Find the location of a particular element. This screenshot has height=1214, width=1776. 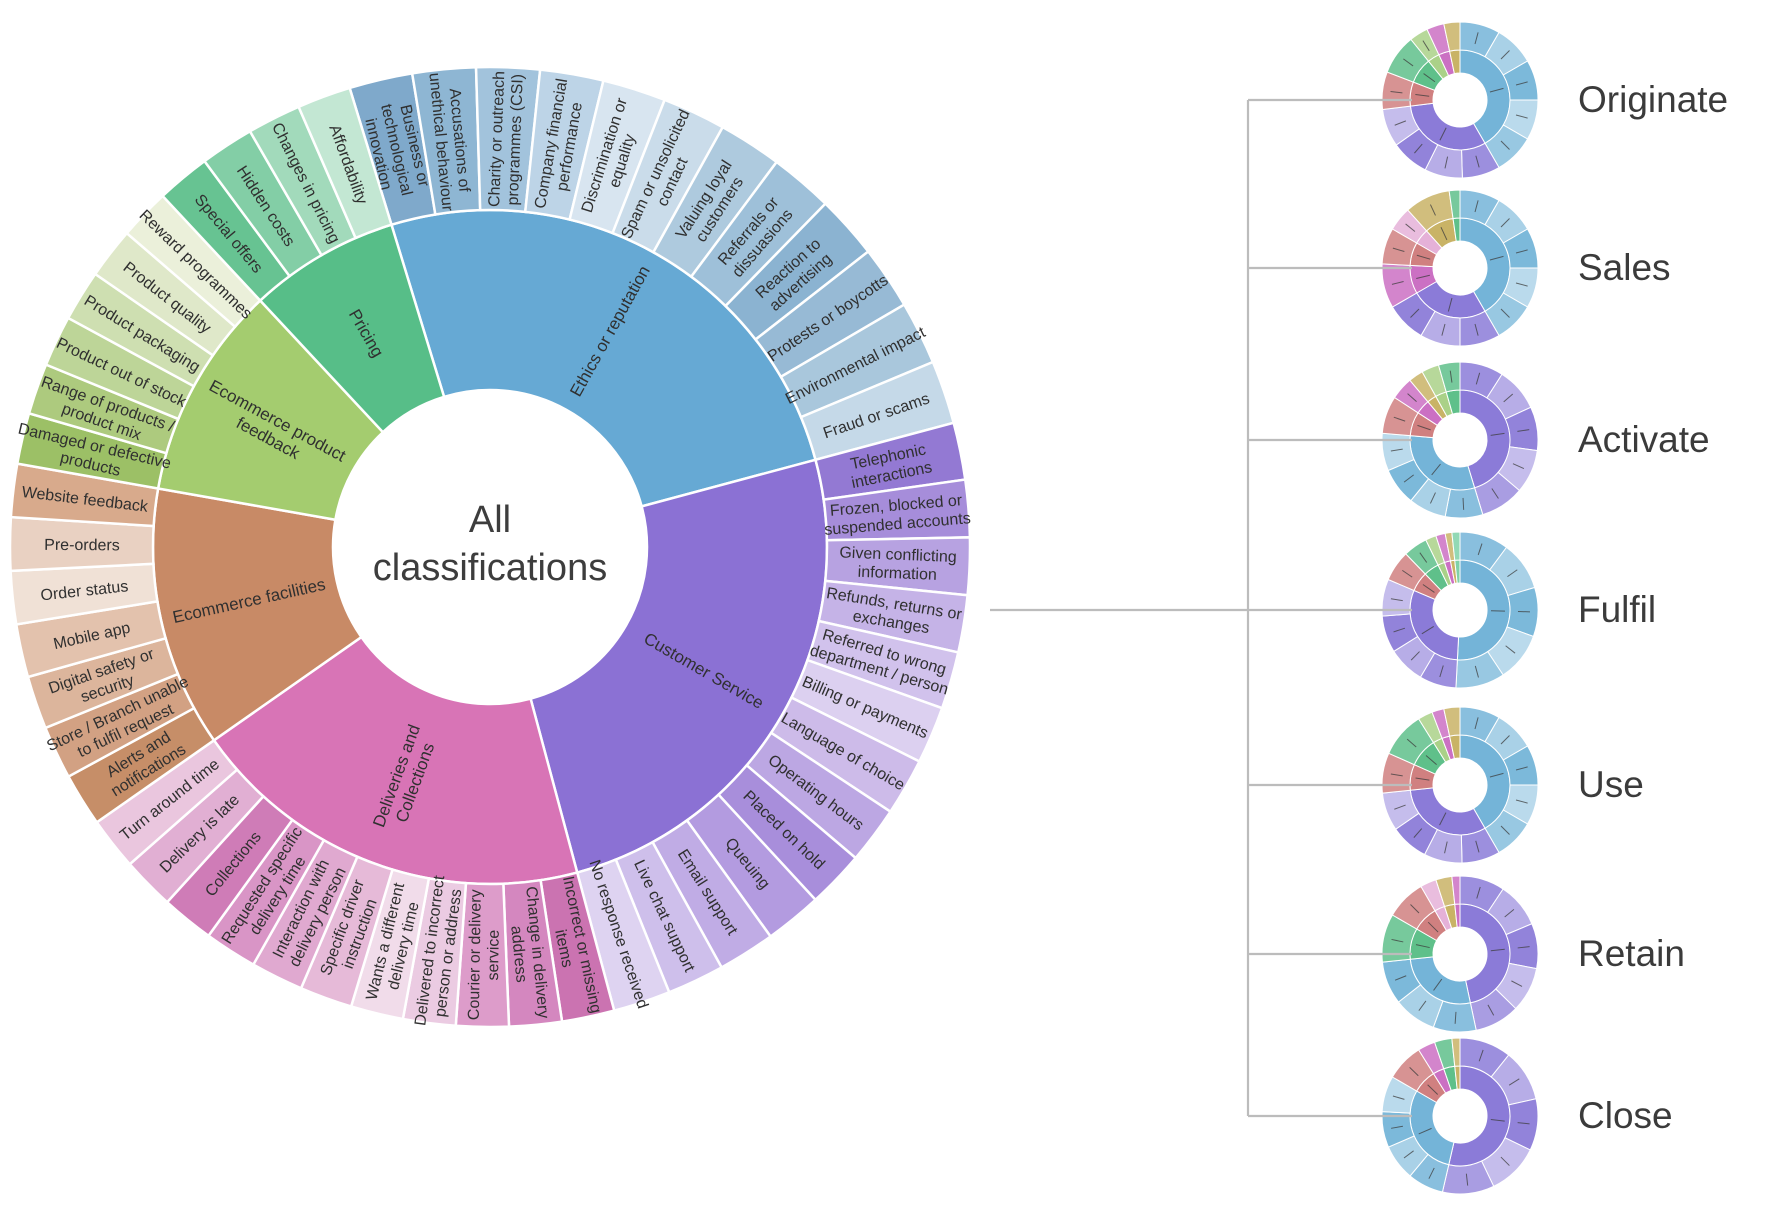

mini-donut-activate is located at coordinates (1460, 440).